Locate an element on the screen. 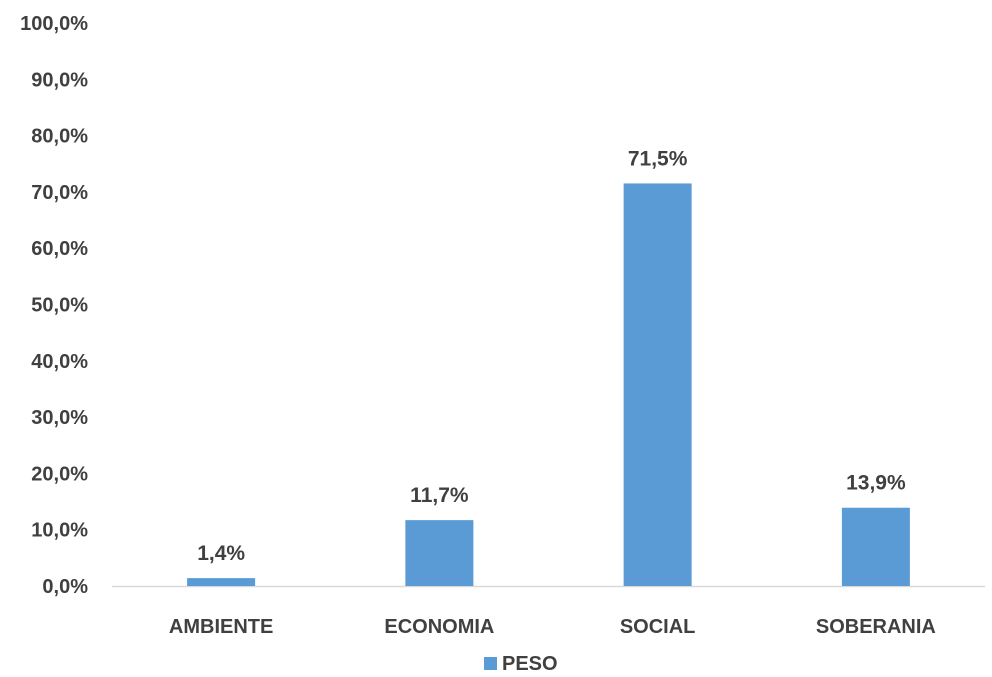  legend: PESO is located at coordinates (521, 664).